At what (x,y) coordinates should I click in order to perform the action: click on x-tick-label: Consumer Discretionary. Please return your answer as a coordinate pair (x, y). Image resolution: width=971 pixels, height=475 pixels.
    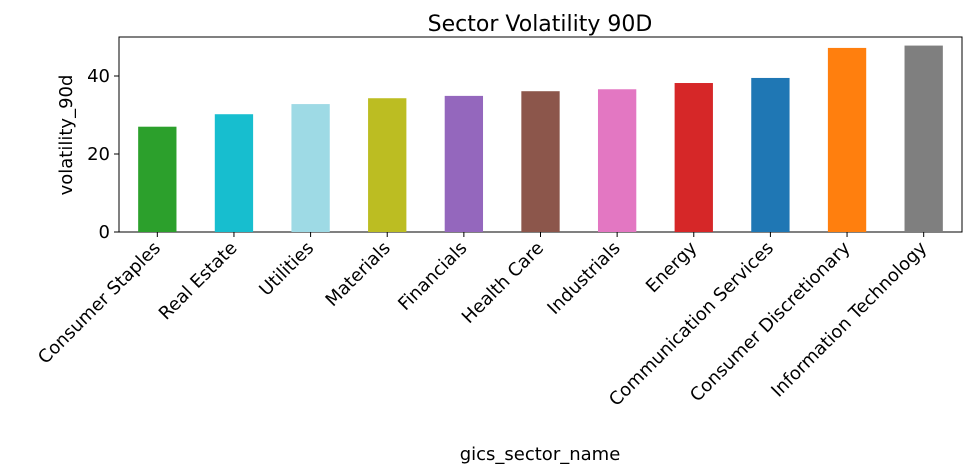
    Looking at the image, I should click on (770, 321).